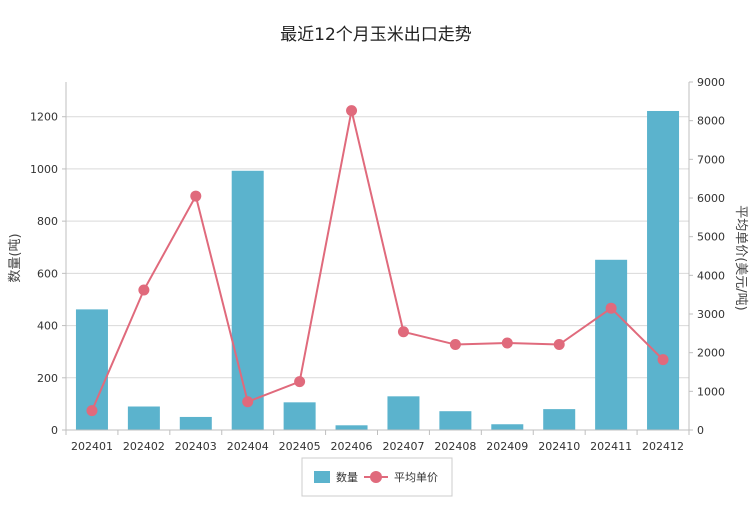  Describe the element at coordinates (47, 378) in the screenshot. I see `left-tick-label: 200` at that location.